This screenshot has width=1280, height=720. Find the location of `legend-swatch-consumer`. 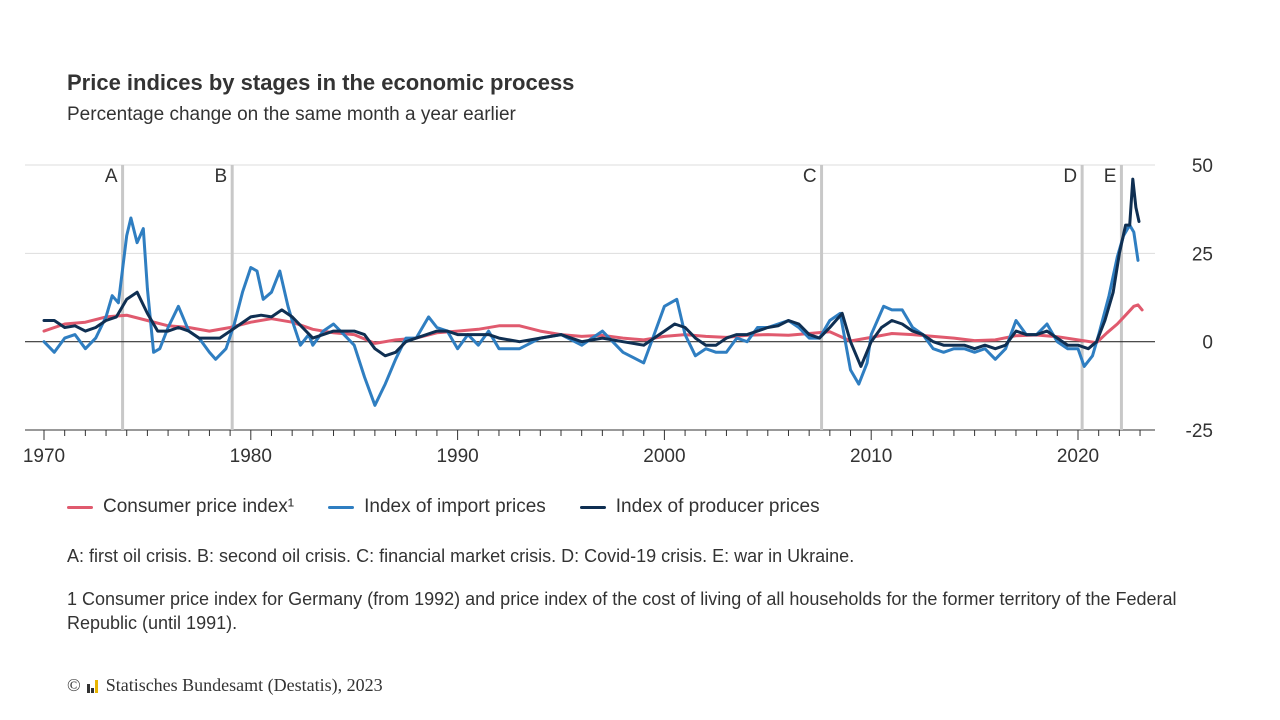

legend-swatch-consumer is located at coordinates (80, 507).